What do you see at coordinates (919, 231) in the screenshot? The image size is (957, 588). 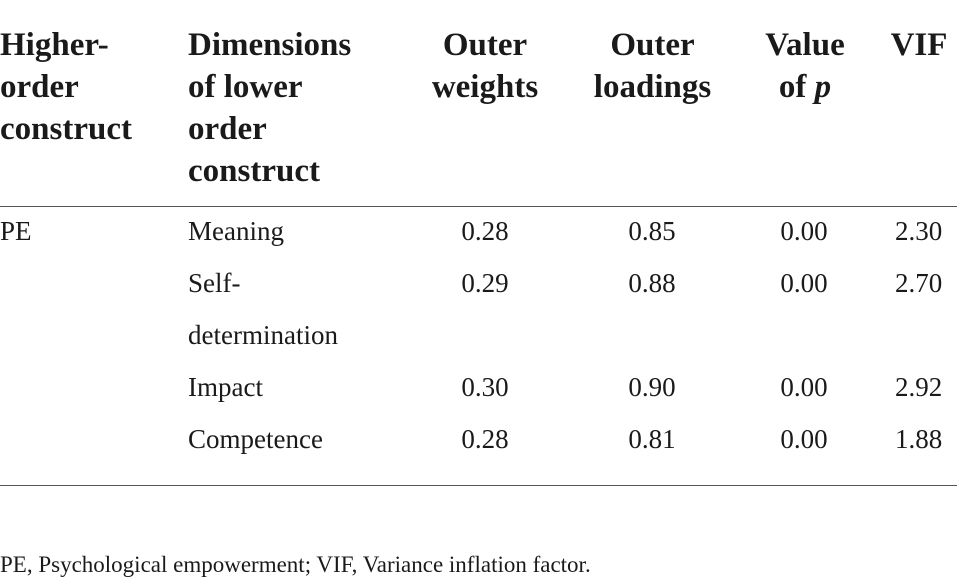 I see `row-vif: 2.30` at bounding box center [919, 231].